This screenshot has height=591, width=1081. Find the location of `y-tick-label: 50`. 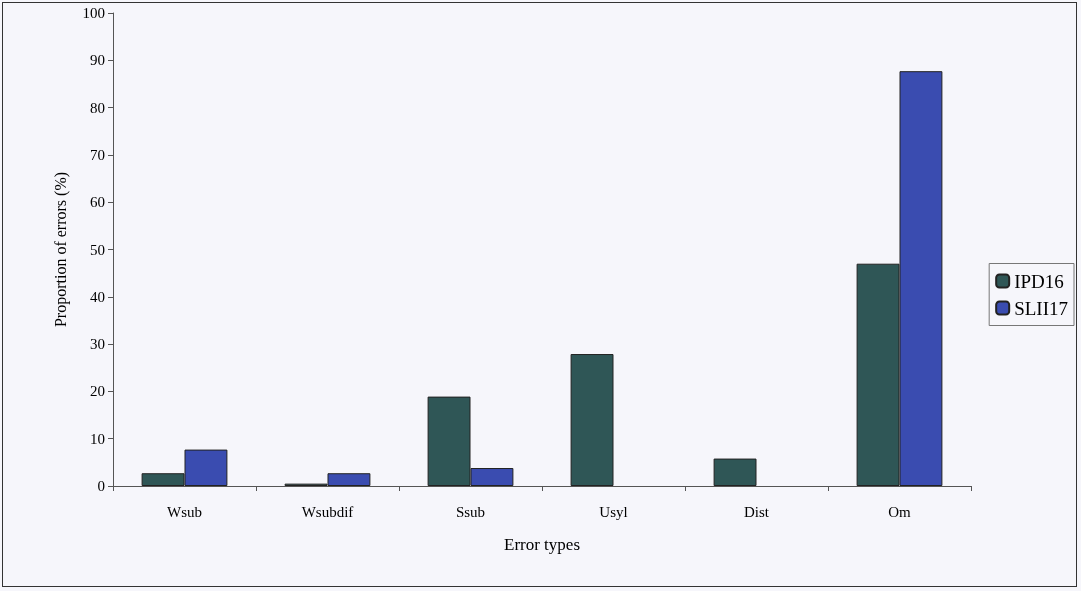

y-tick-label: 50 is located at coordinates (97, 249).